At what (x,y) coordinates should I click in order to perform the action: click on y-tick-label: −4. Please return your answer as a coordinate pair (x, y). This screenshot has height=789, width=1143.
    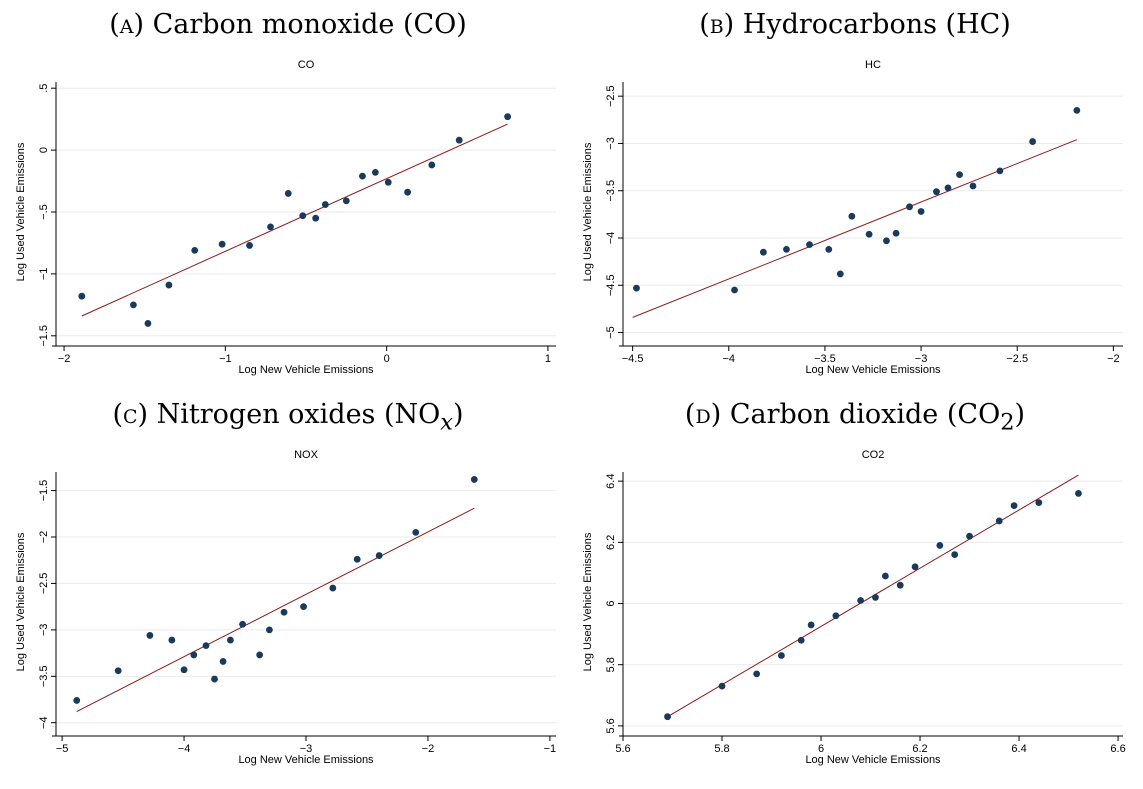
    Looking at the image, I should click on (611, 238).